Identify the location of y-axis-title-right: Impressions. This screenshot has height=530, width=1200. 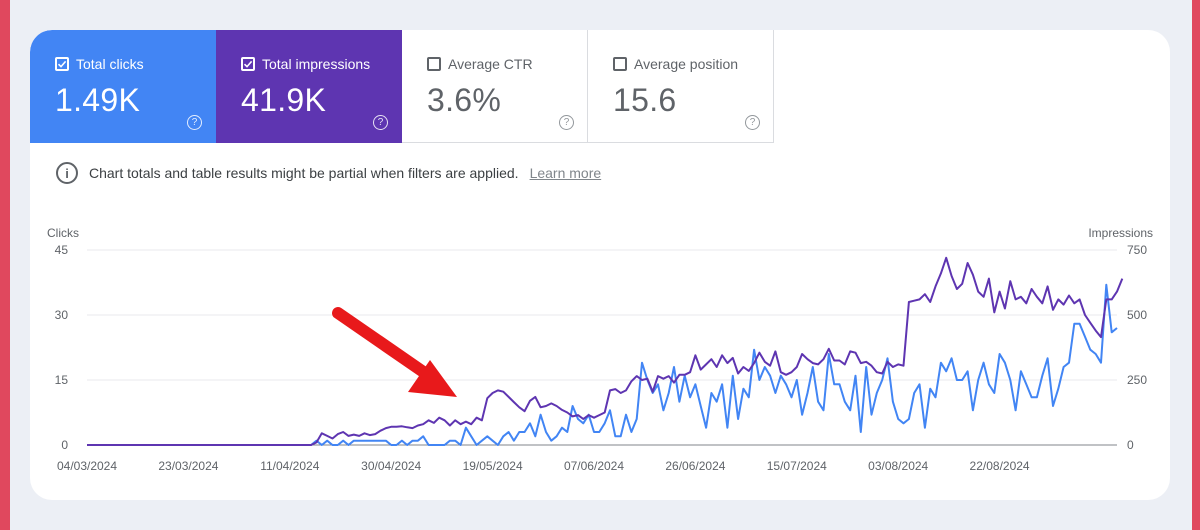
(1120, 233).